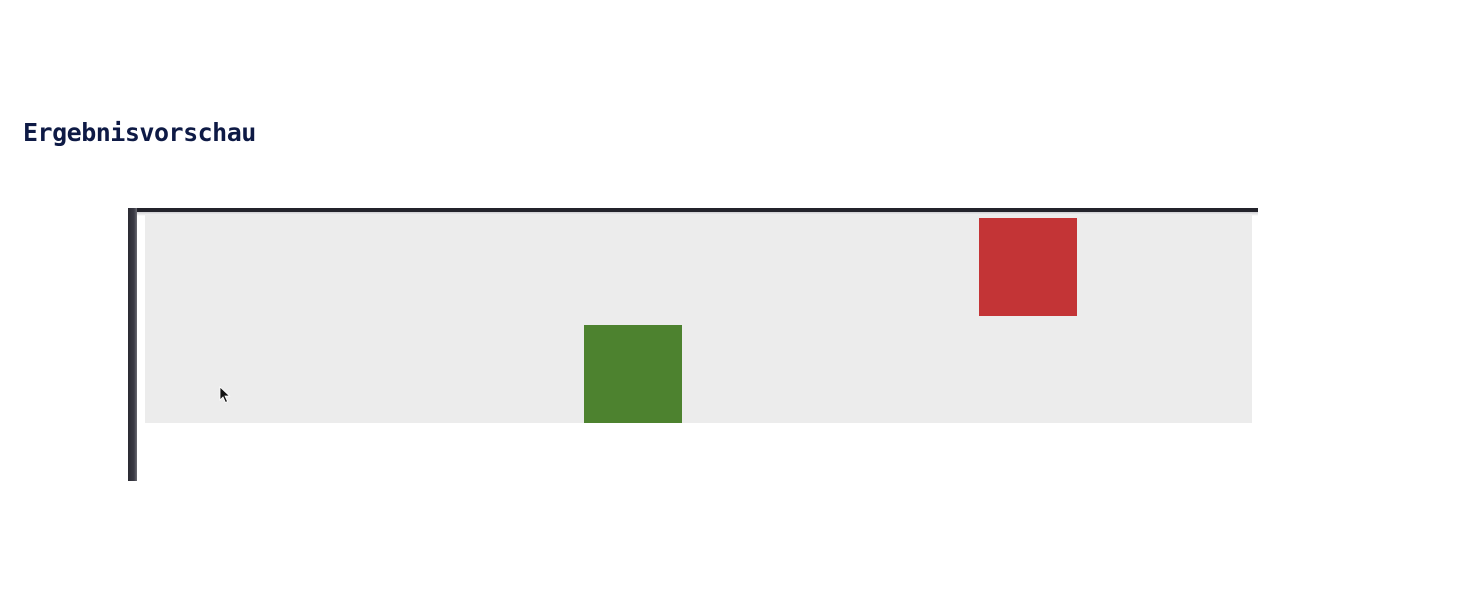 The height and width of the screenshot is (600, 1466). What do you see at coordinates (139, 132) in the screenshot?
I see `section-title: Ergebnisvorschau` at bounding box center [139, 132].